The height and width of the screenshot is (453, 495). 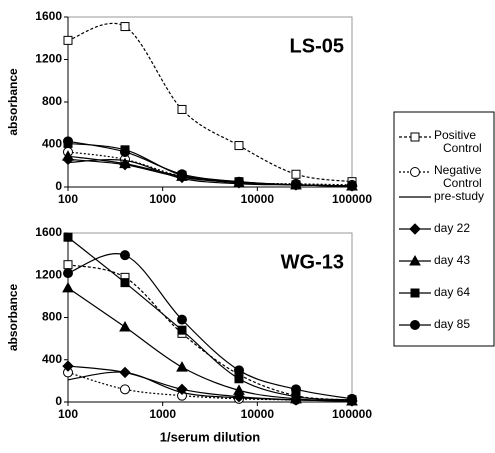 I want to click on chart-title: LS-05, so click(x=317, y=46).